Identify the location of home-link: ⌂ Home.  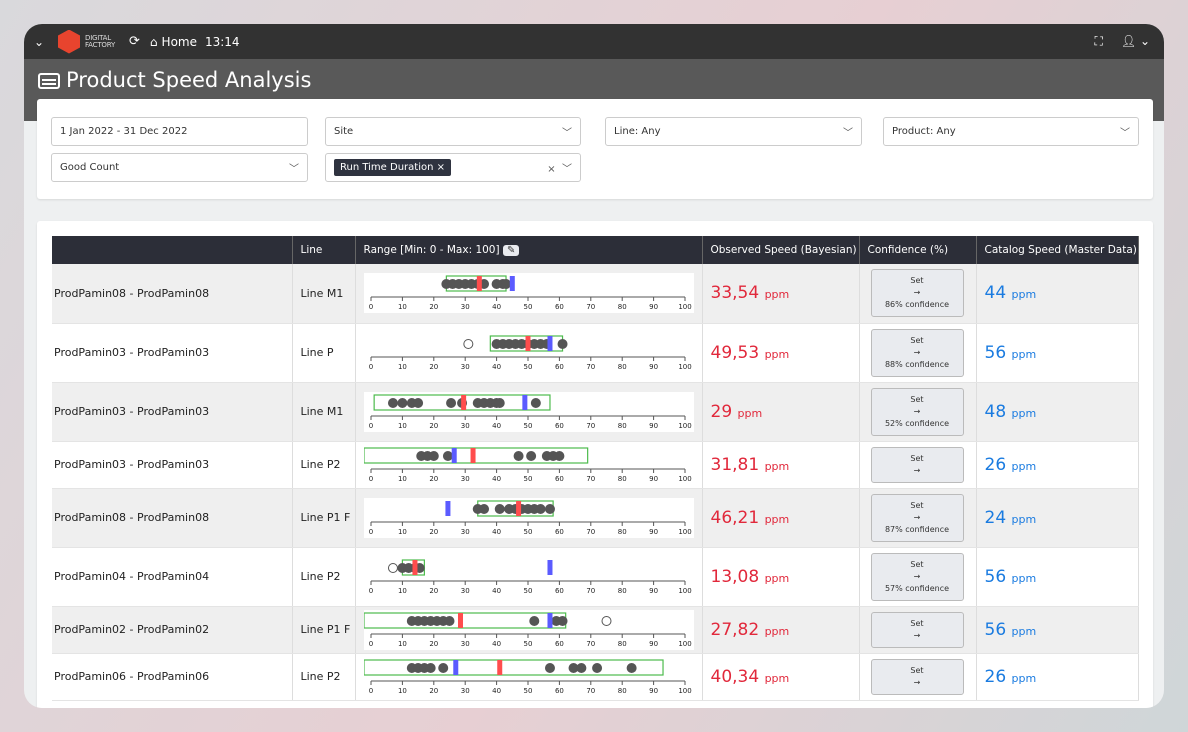
(173, 42).